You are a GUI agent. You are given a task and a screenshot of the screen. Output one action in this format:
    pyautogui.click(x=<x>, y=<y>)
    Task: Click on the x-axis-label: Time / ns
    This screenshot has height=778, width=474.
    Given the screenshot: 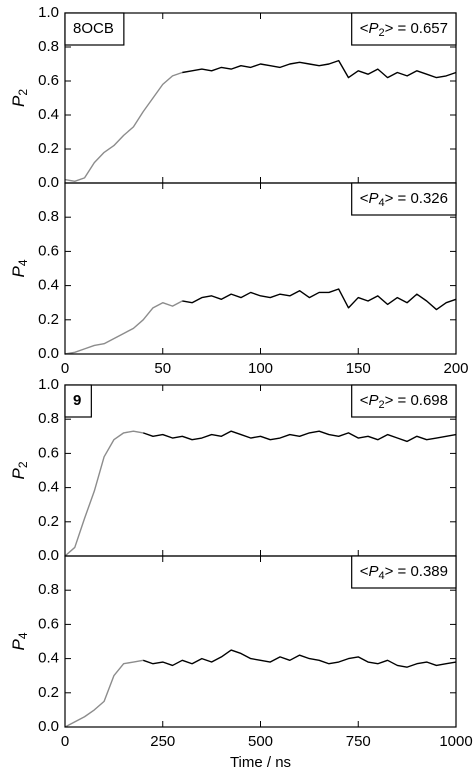 What is the action you would take?
    pyautogui.click(x=260, y=762)
    